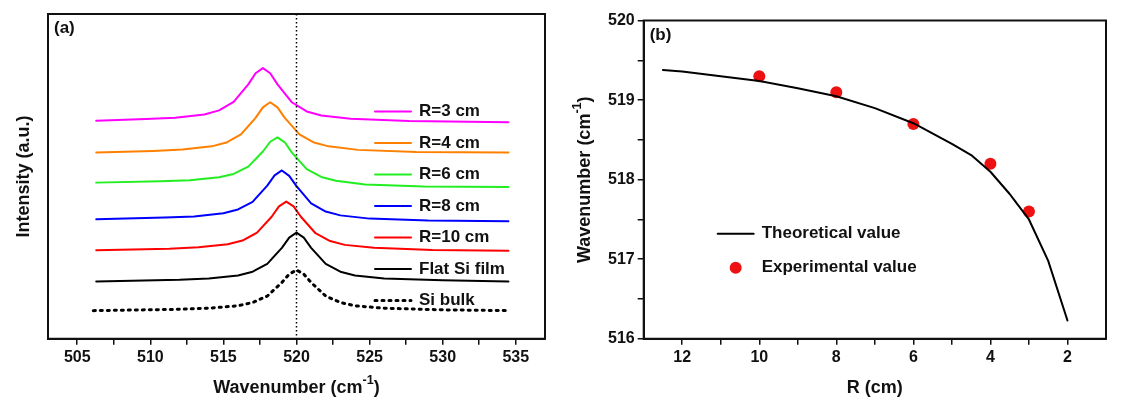 The height and width of the screenshot is (412, 1123). Describe the element at coordinates (621, 20) in the screenshot. I see `y-tick-label: 520` at that location.